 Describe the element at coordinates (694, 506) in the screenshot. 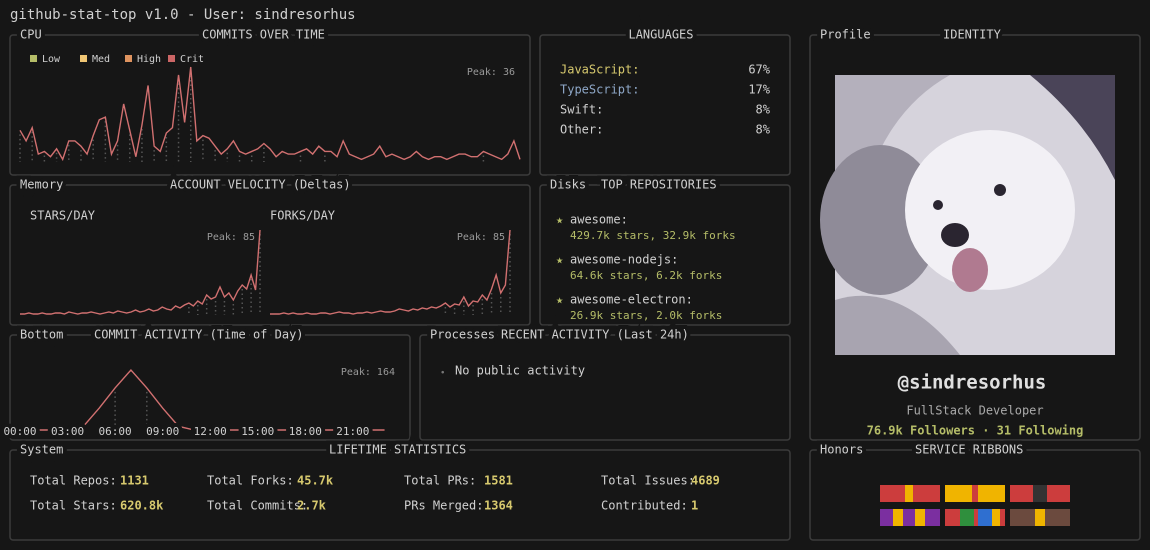

I see `stat-value: 1` at that location.